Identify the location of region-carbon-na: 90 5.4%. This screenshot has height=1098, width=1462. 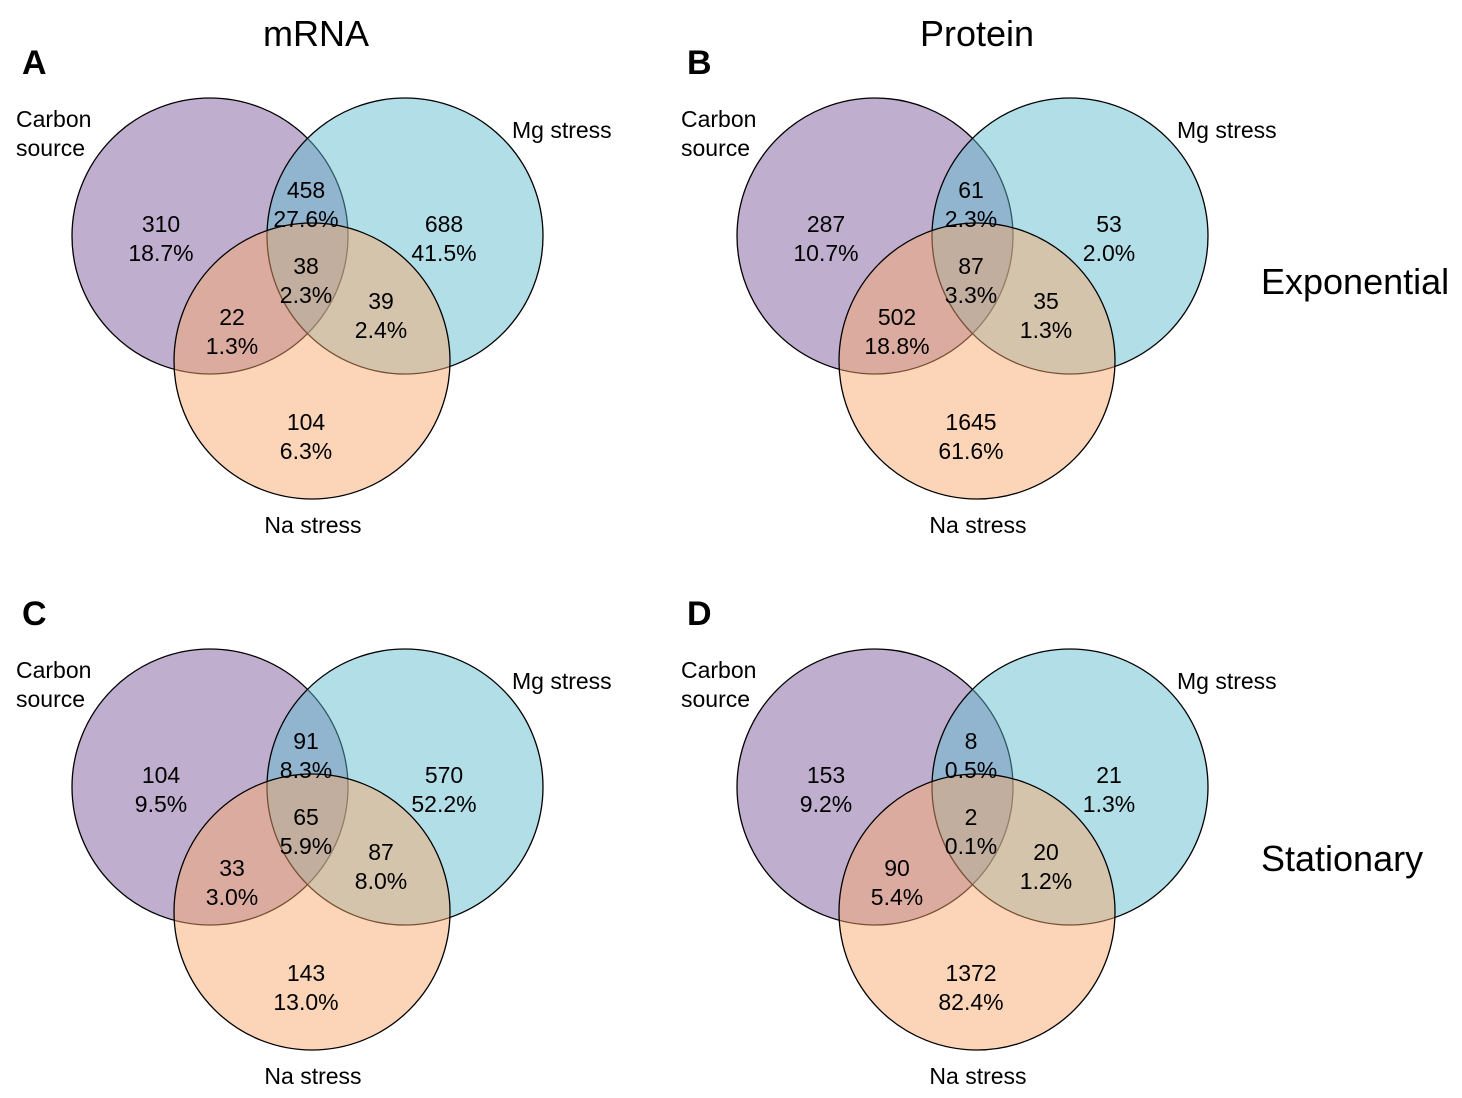
(897, 882).